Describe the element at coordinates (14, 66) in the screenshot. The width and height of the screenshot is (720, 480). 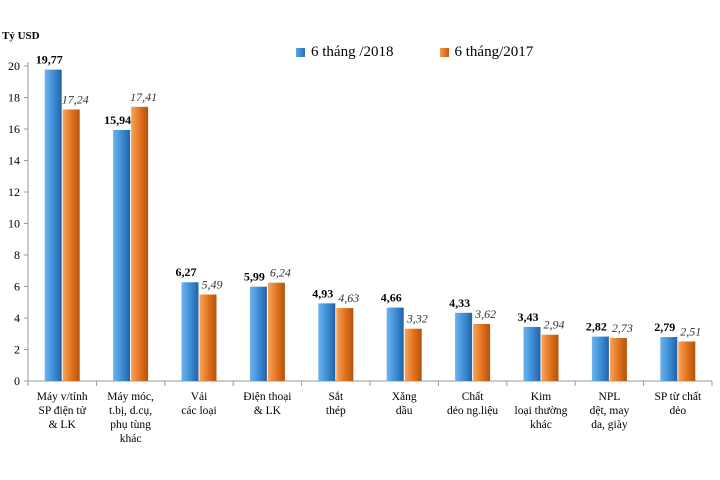
I see `y-tick-label: 20` at that location.